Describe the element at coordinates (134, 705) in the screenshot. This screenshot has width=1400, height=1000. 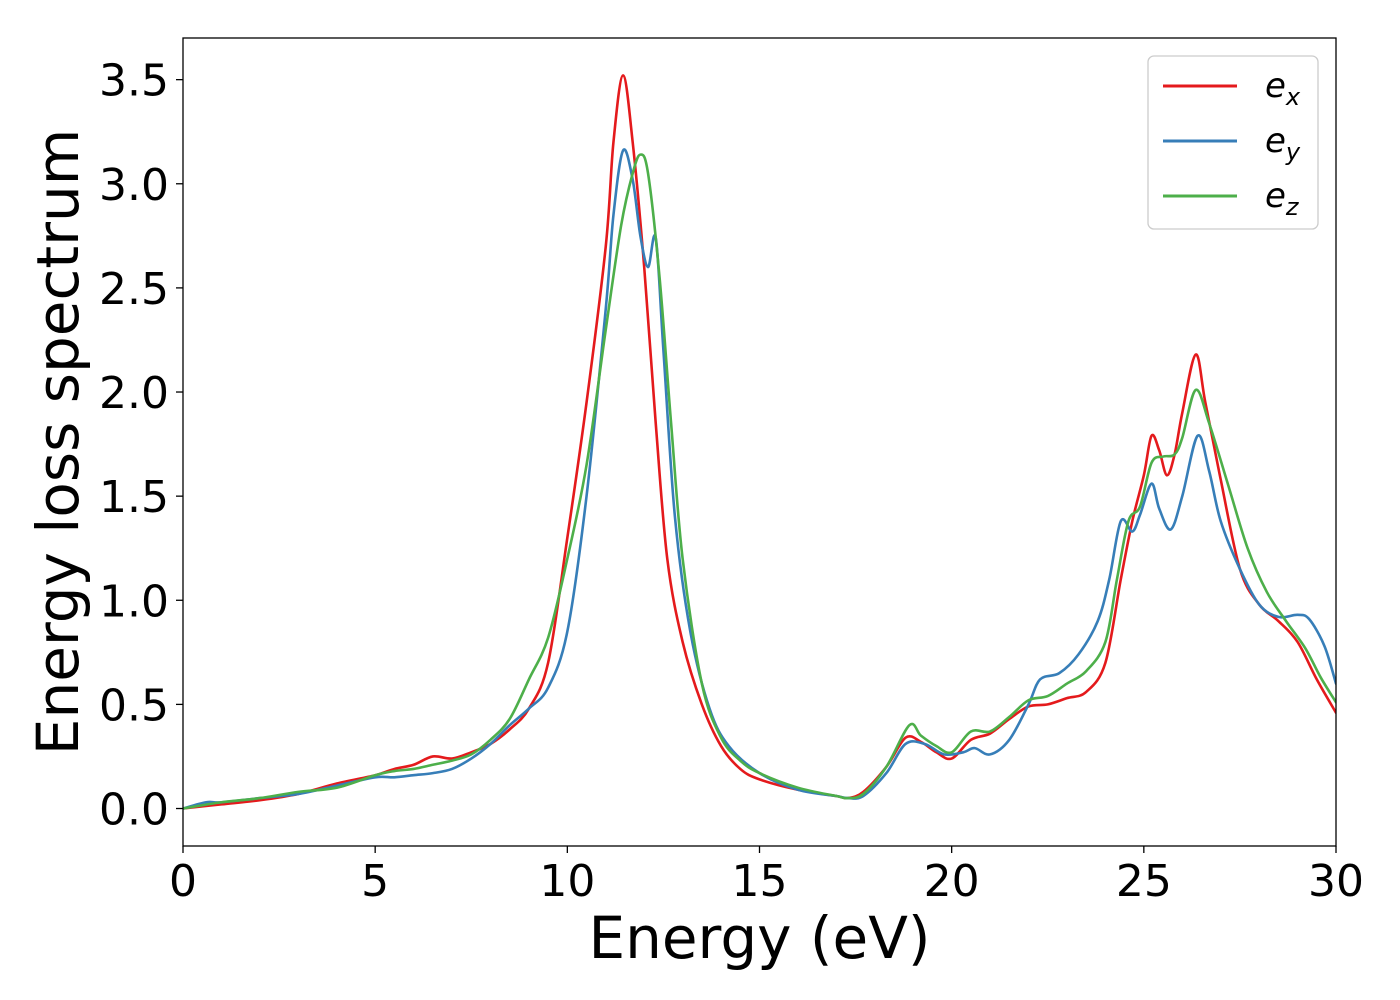
I see `y-tick-label: 0.5` at that location.